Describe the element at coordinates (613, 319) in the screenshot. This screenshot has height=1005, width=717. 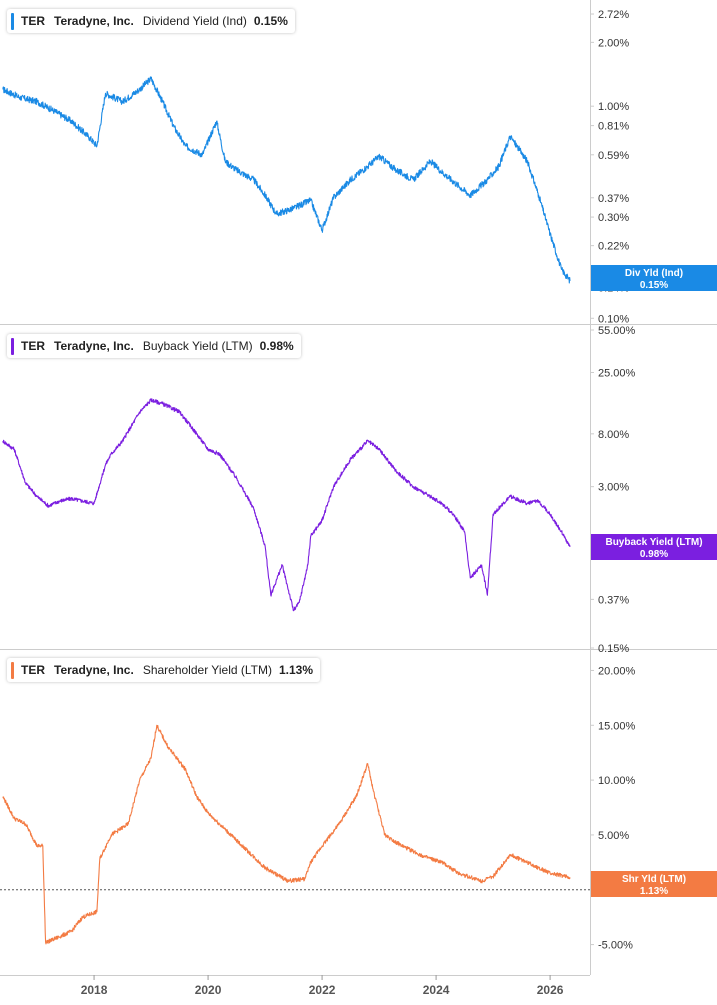
I see `dividend-ytick-label: 0.10%` at that location.